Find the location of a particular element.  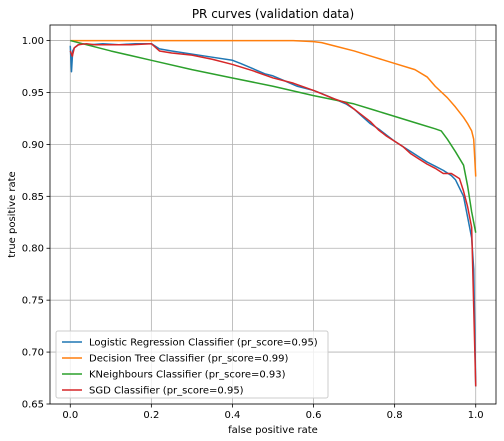

y-axis-title: true positive rate is located at coordinates (12, 214).